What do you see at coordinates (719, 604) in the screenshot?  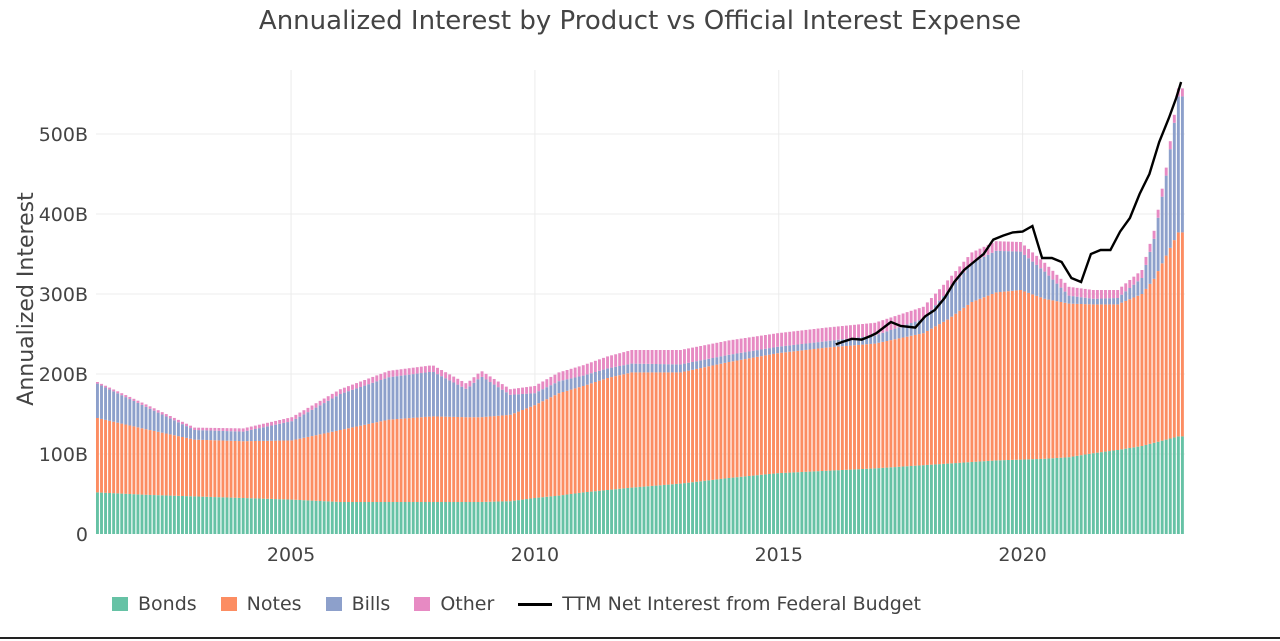 I see `legend-item-ttm: TTM Net Interest from Federal Budget` at bounding box center [719, 604].